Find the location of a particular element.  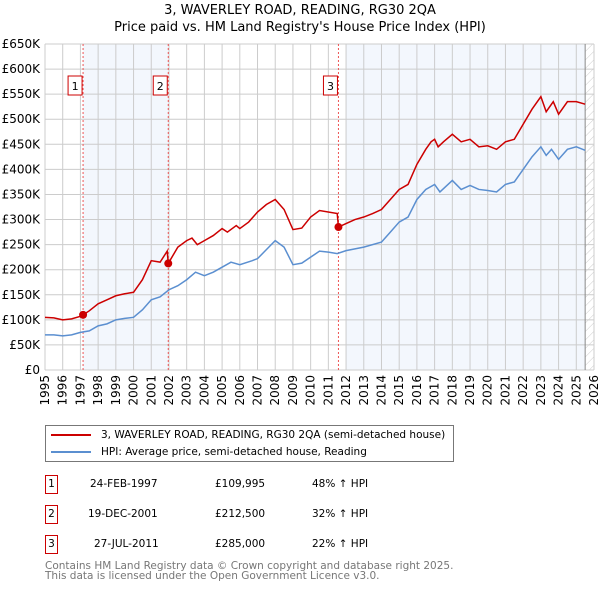

x-tick-label: 2005 is located at coordinates (222, 390).